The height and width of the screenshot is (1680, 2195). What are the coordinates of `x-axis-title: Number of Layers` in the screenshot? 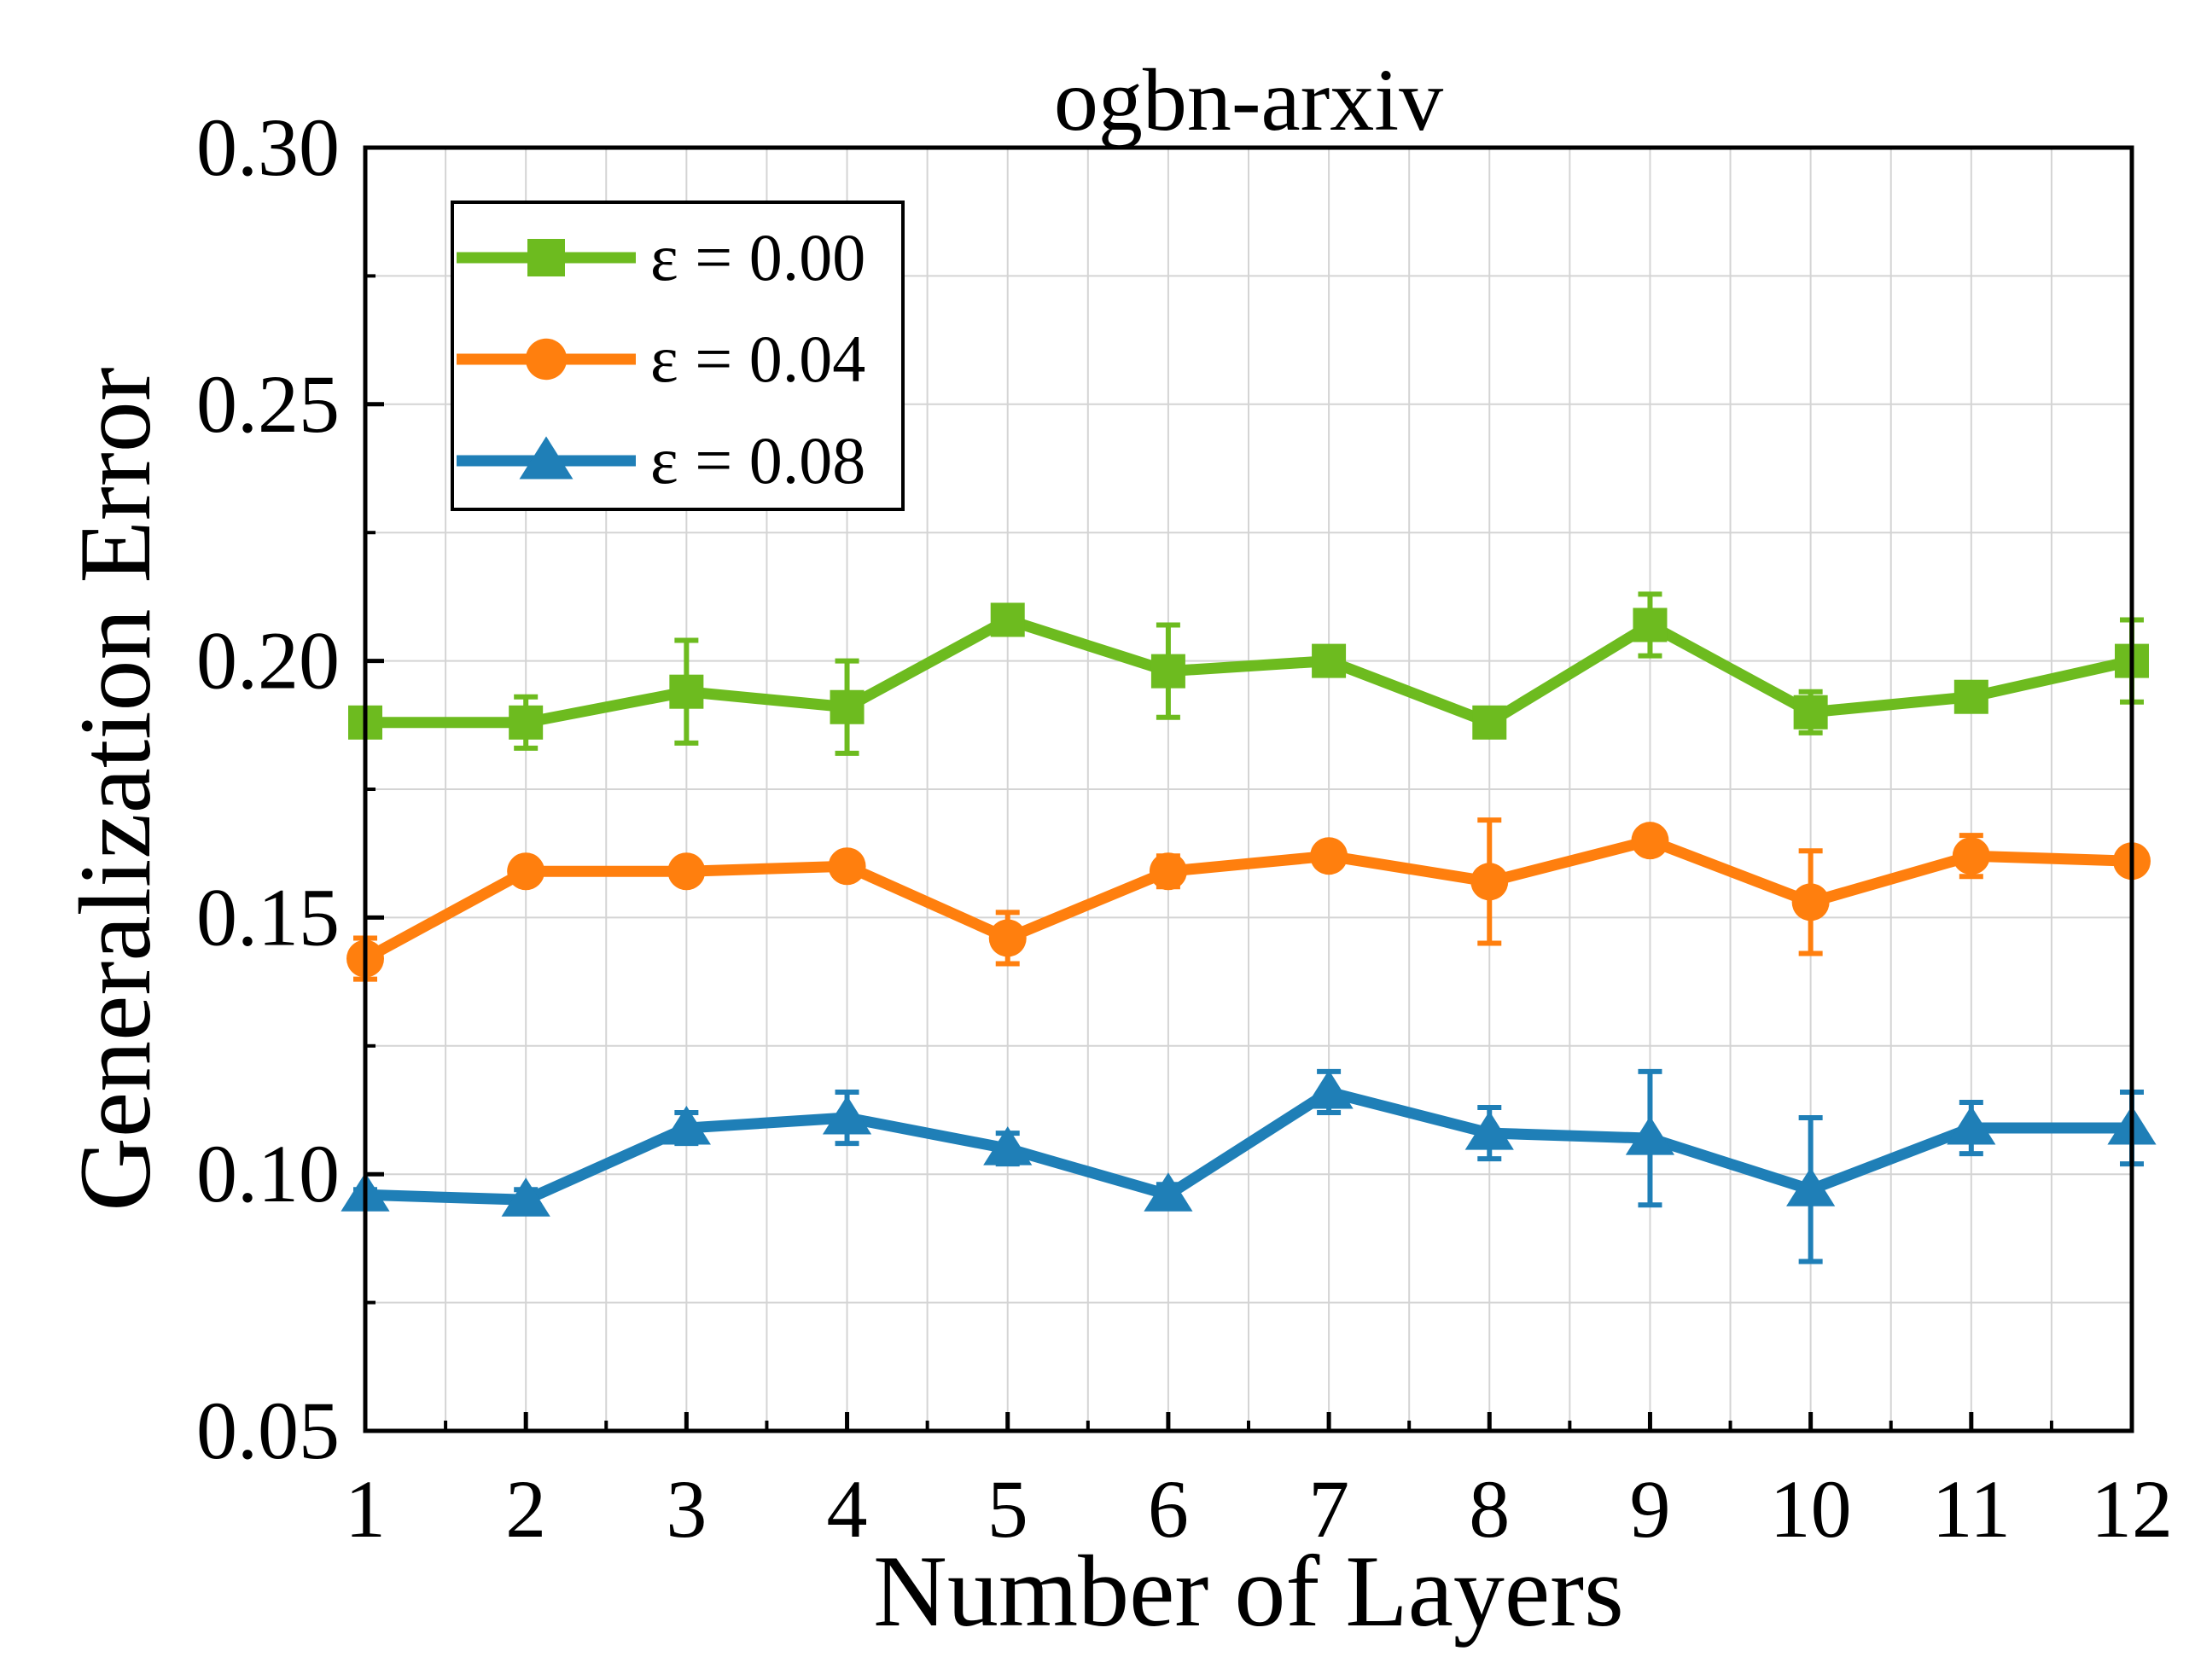 It's located at (1248, 1591).